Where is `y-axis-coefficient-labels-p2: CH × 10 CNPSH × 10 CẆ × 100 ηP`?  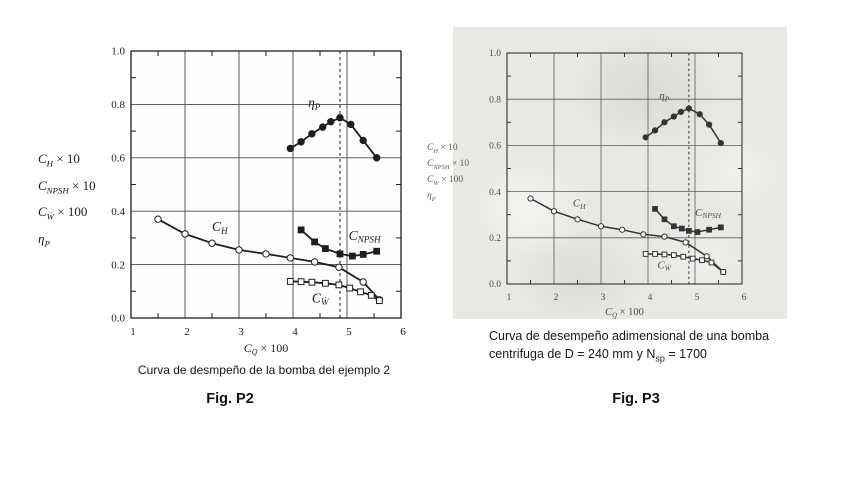 y-axis-coefficient-labels-p2: CH × 10 CNPSH × 10 CẆ × 100 ηP is located at coordinates (67, 201).